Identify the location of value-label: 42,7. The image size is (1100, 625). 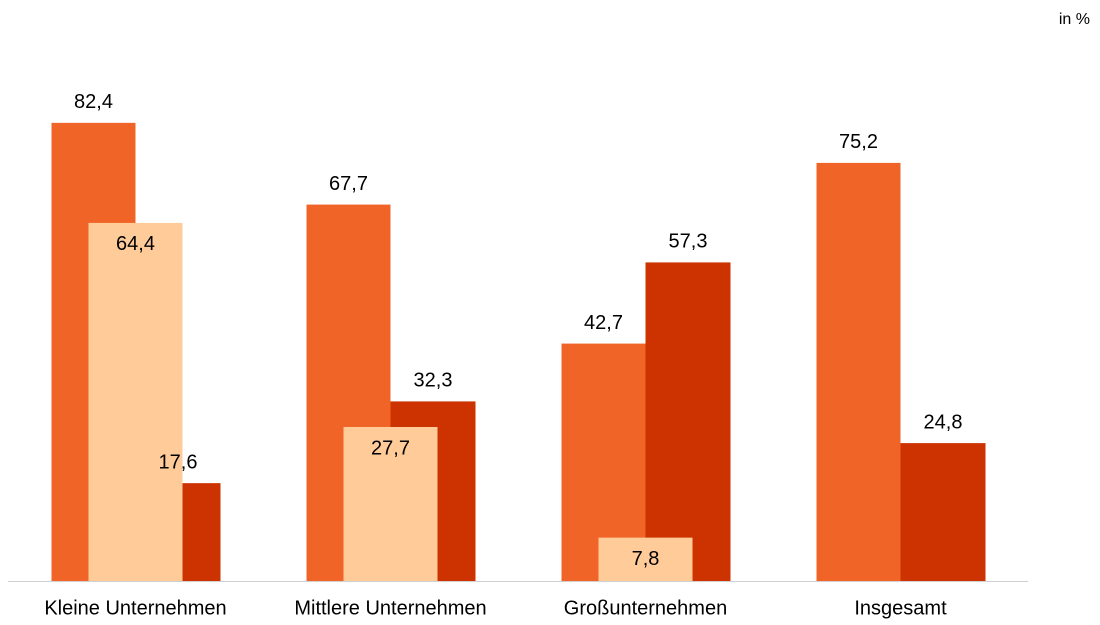
(603, 323).